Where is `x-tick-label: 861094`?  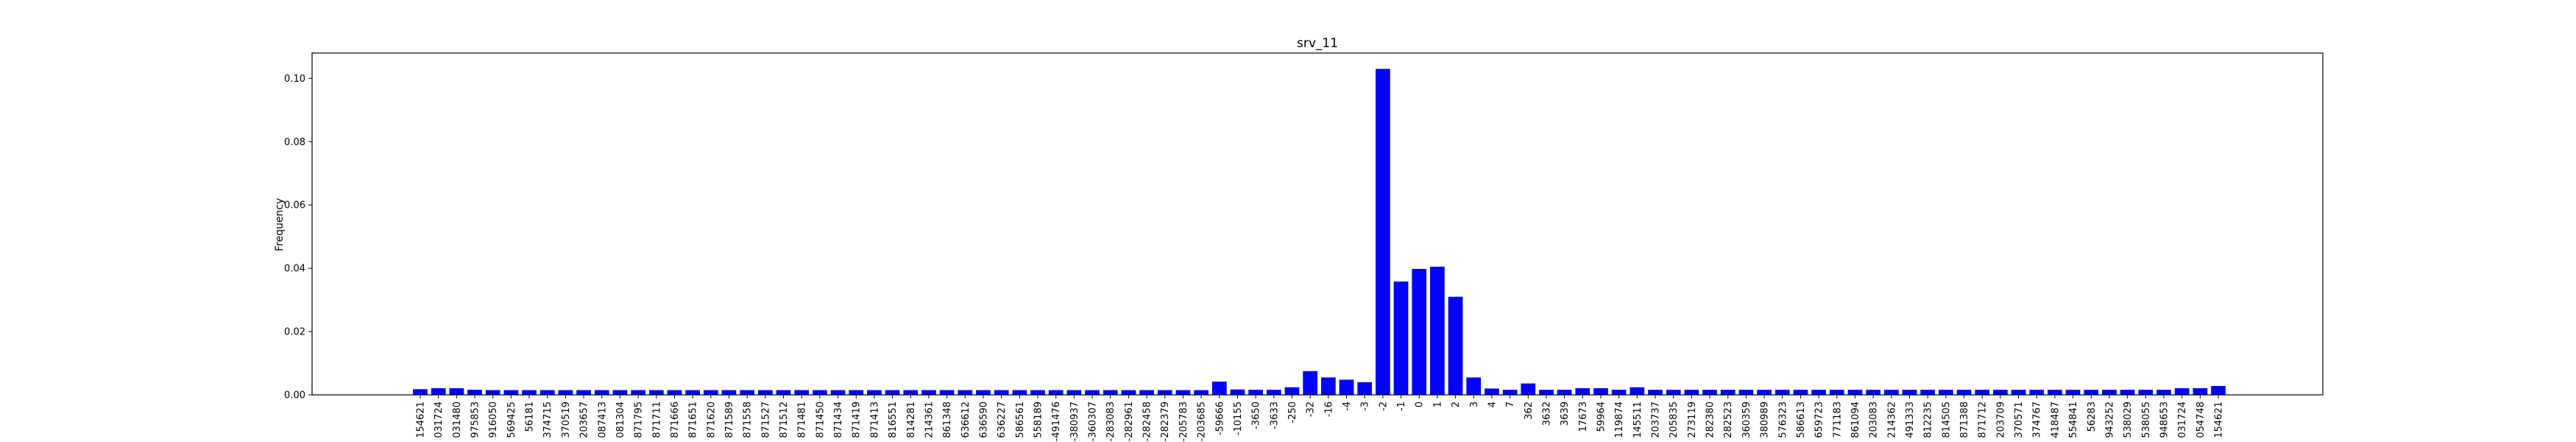
x-tick-label: 861094 is located at coordinates (1855, 420).